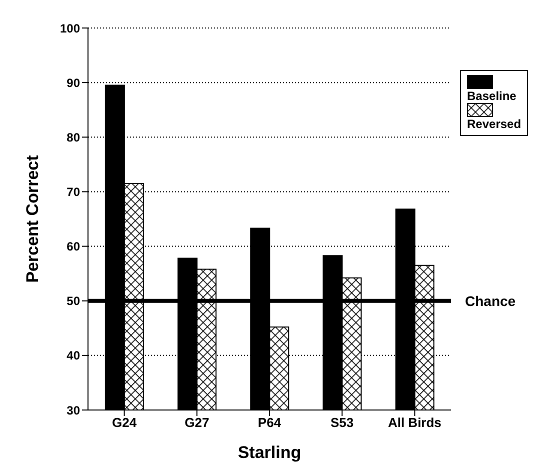  What do you see at coordinates (270, 452) in the screenshot?
I see `x-axis-title: Starling` at bounding box center [270, 452].